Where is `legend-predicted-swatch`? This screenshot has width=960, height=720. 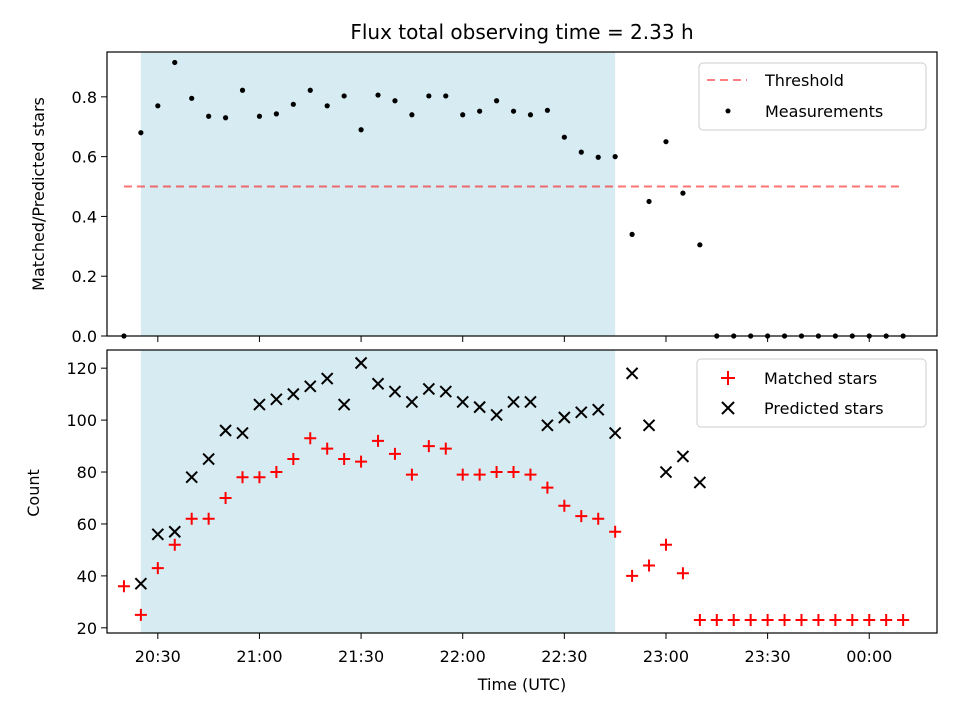 legend-predicted-swatch is located at coordinates (728, 408).